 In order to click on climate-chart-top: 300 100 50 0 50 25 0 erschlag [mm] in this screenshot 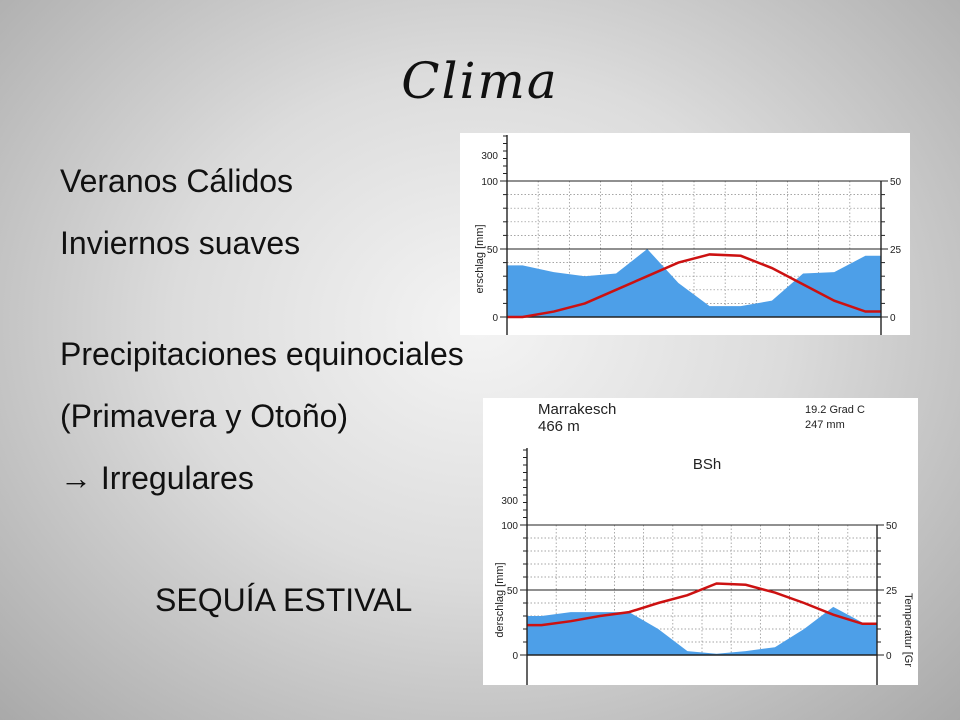, I will do `click(685, 234)`.